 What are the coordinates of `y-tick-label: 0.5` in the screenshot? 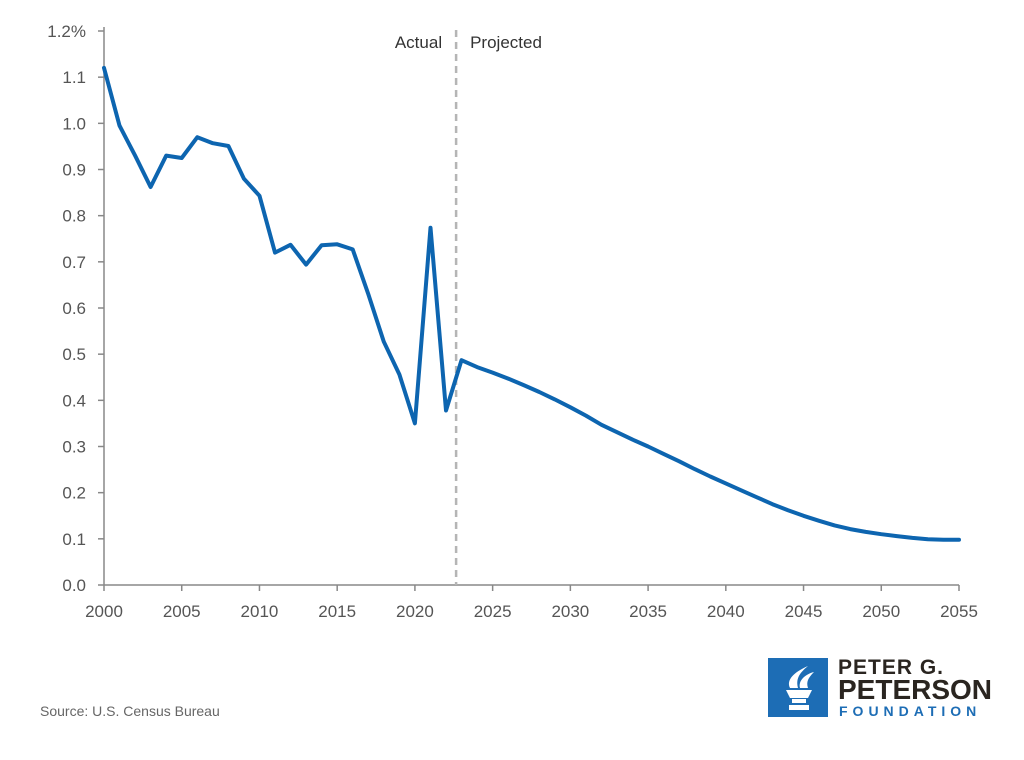 It's located at (74, 354).